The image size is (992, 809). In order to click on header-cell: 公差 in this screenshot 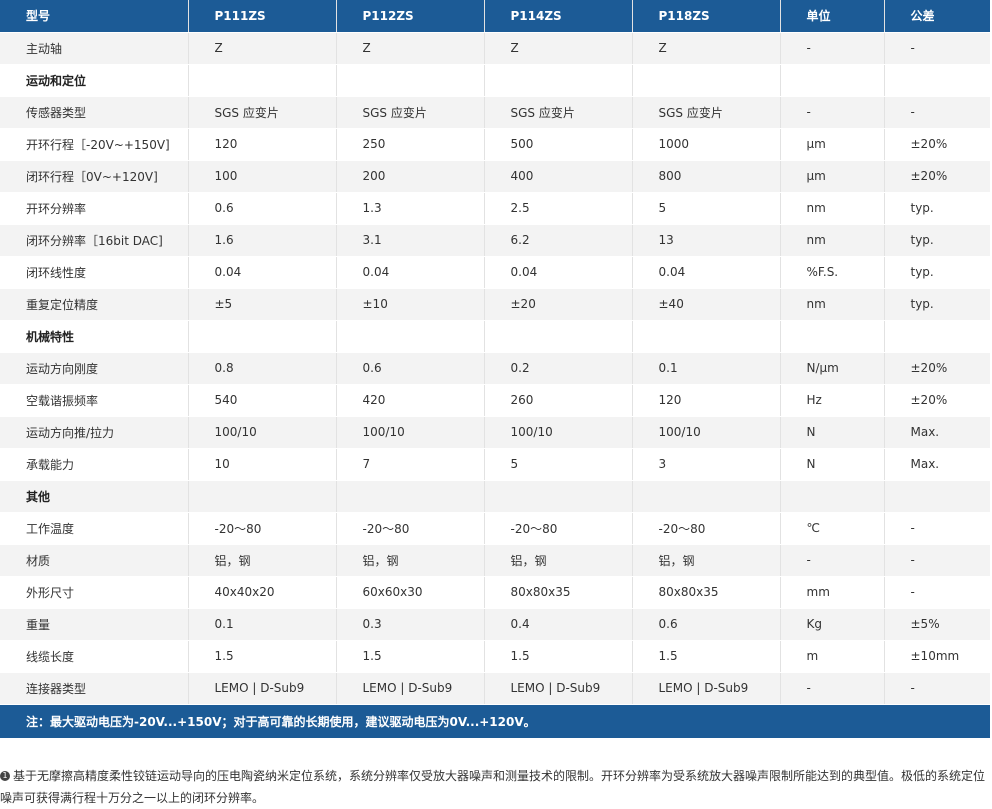, I will do `click(937, 16)`.